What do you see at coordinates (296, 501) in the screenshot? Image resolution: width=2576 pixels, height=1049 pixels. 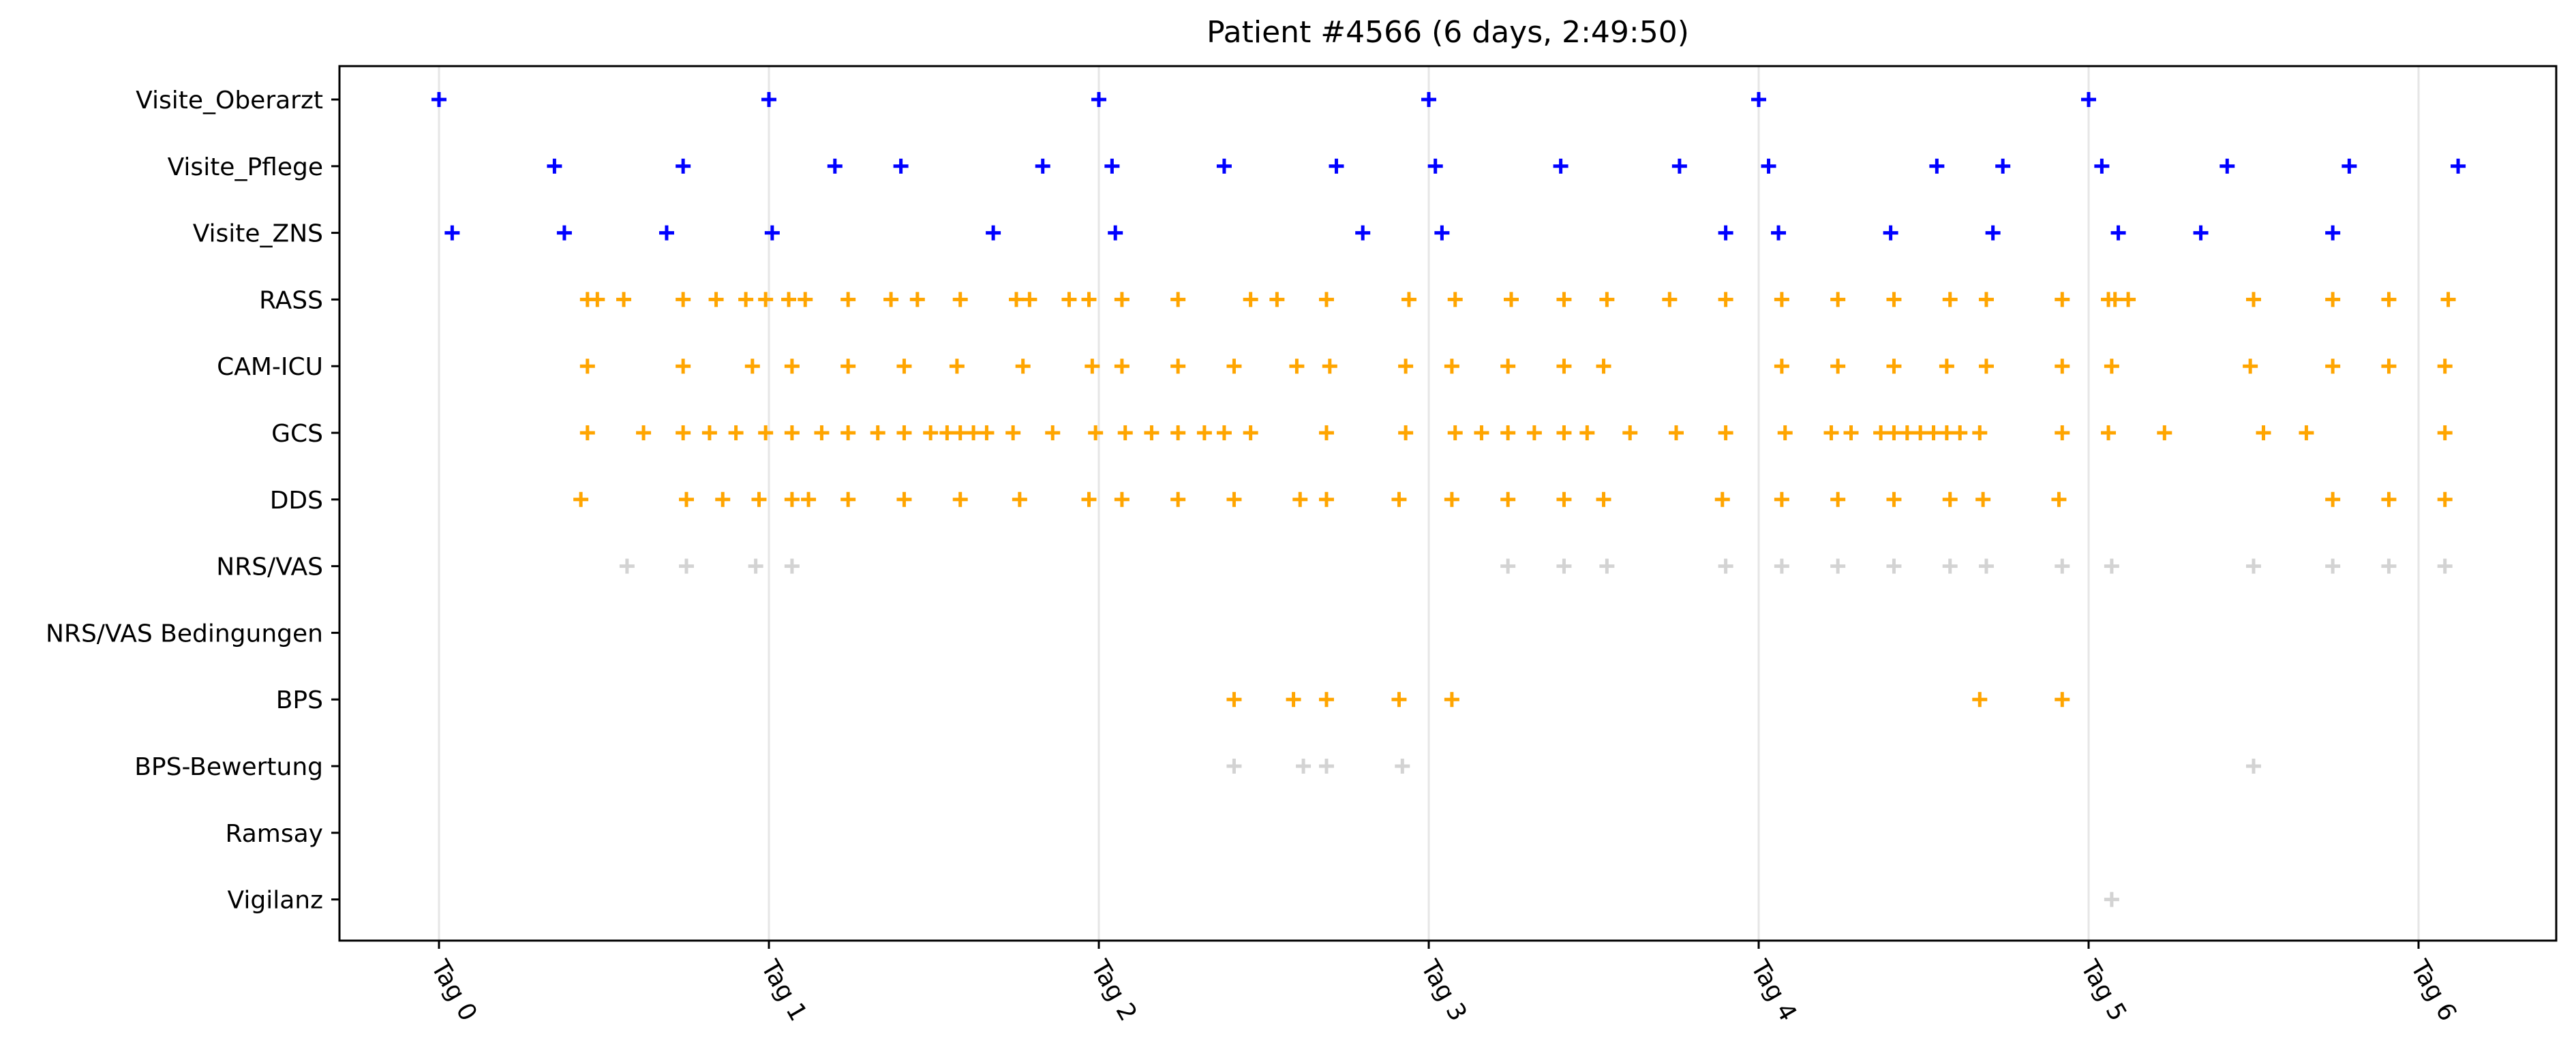 I see `y-tick-label: DDS` at bounding box center [296, 501].